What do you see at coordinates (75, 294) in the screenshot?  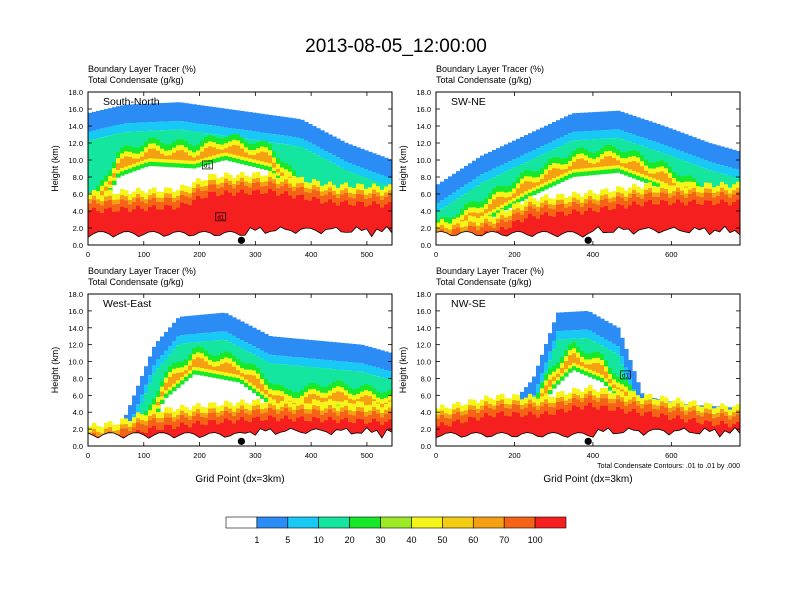 I see `y-tick-label: 18.0` at bounding box center [75, 294].